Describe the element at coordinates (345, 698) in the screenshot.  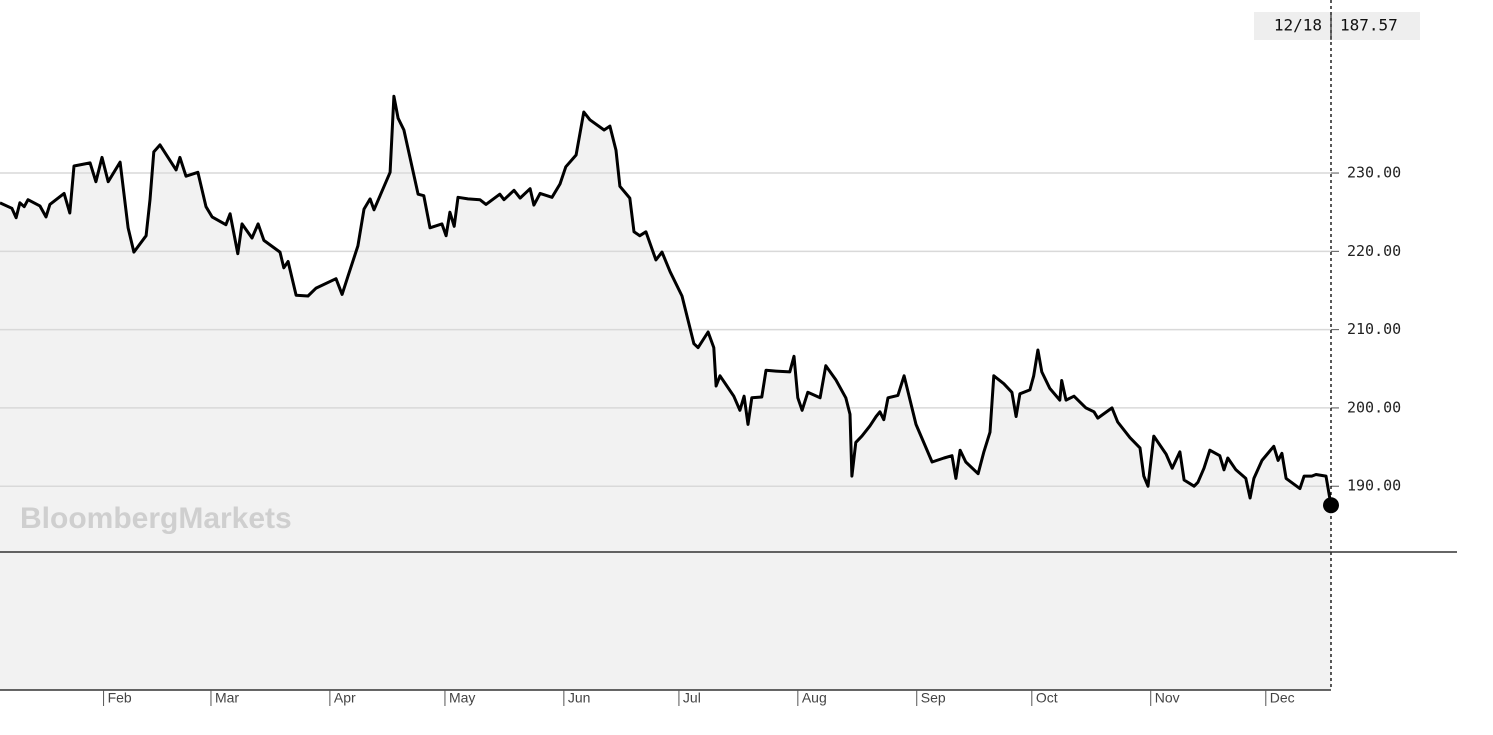
I see `x-tick-label: Apr` at that location.